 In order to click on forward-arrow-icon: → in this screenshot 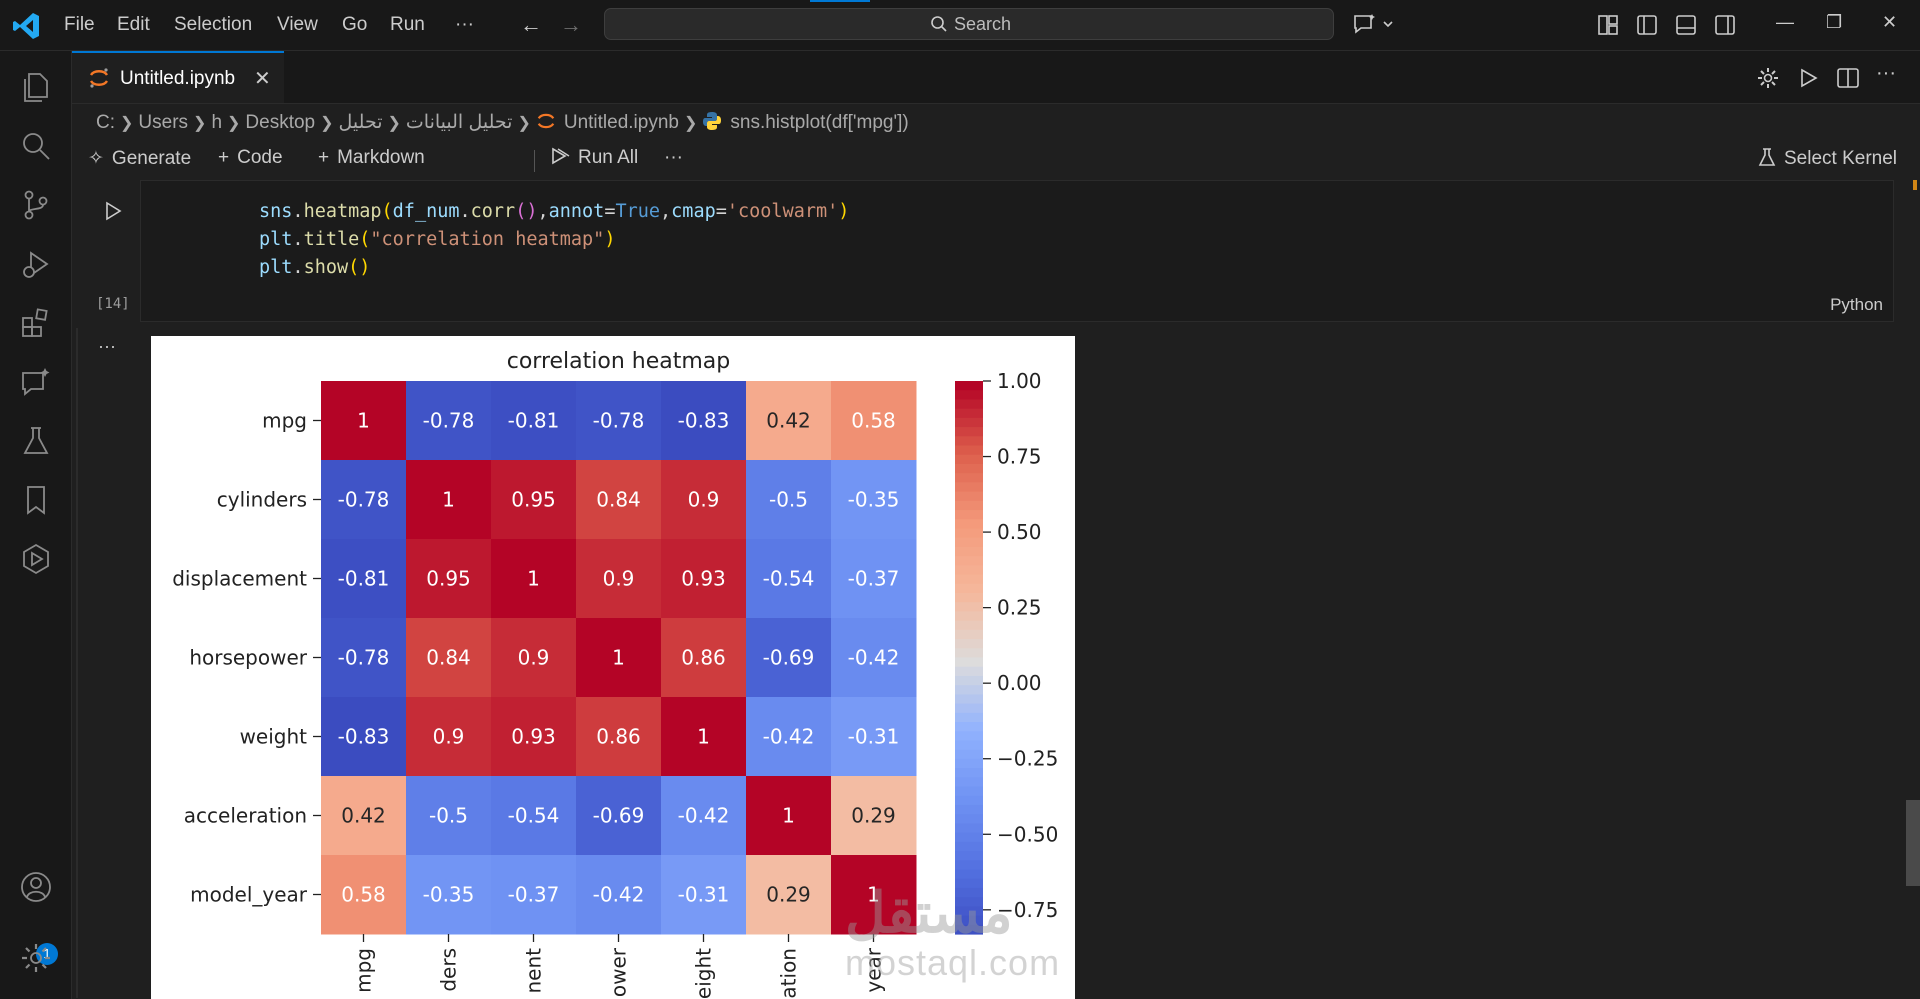, I will do `click(571, 24)`.